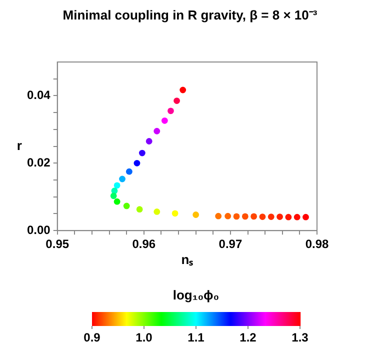 This screenshot has width=379, height=355. What do you see at coordinates (144, 244) in the screenshot?
I see `x-tick-label: 0.96` at bounding box center [144, 244].